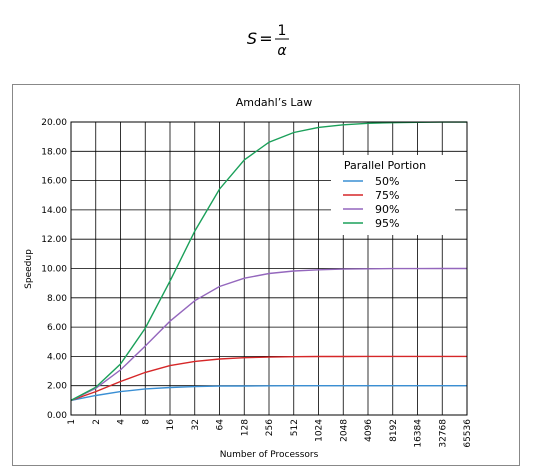 This screenshot has width=534, height=474. What do you see at coordinates (146, 422) in the screenshot?
I see `x-tick-label: 8` at bounding box center [146, 422].